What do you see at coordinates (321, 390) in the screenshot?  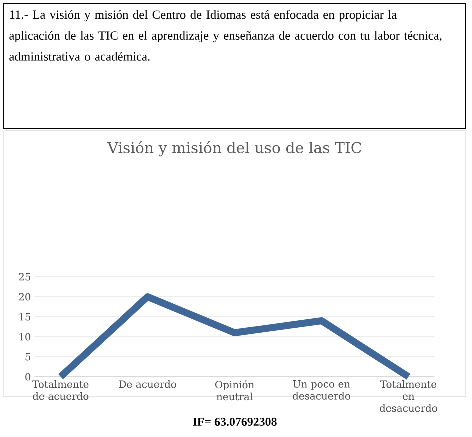 I see `x-tick-label: Un poco en desacuerdo` at bounding box center [321, 390].